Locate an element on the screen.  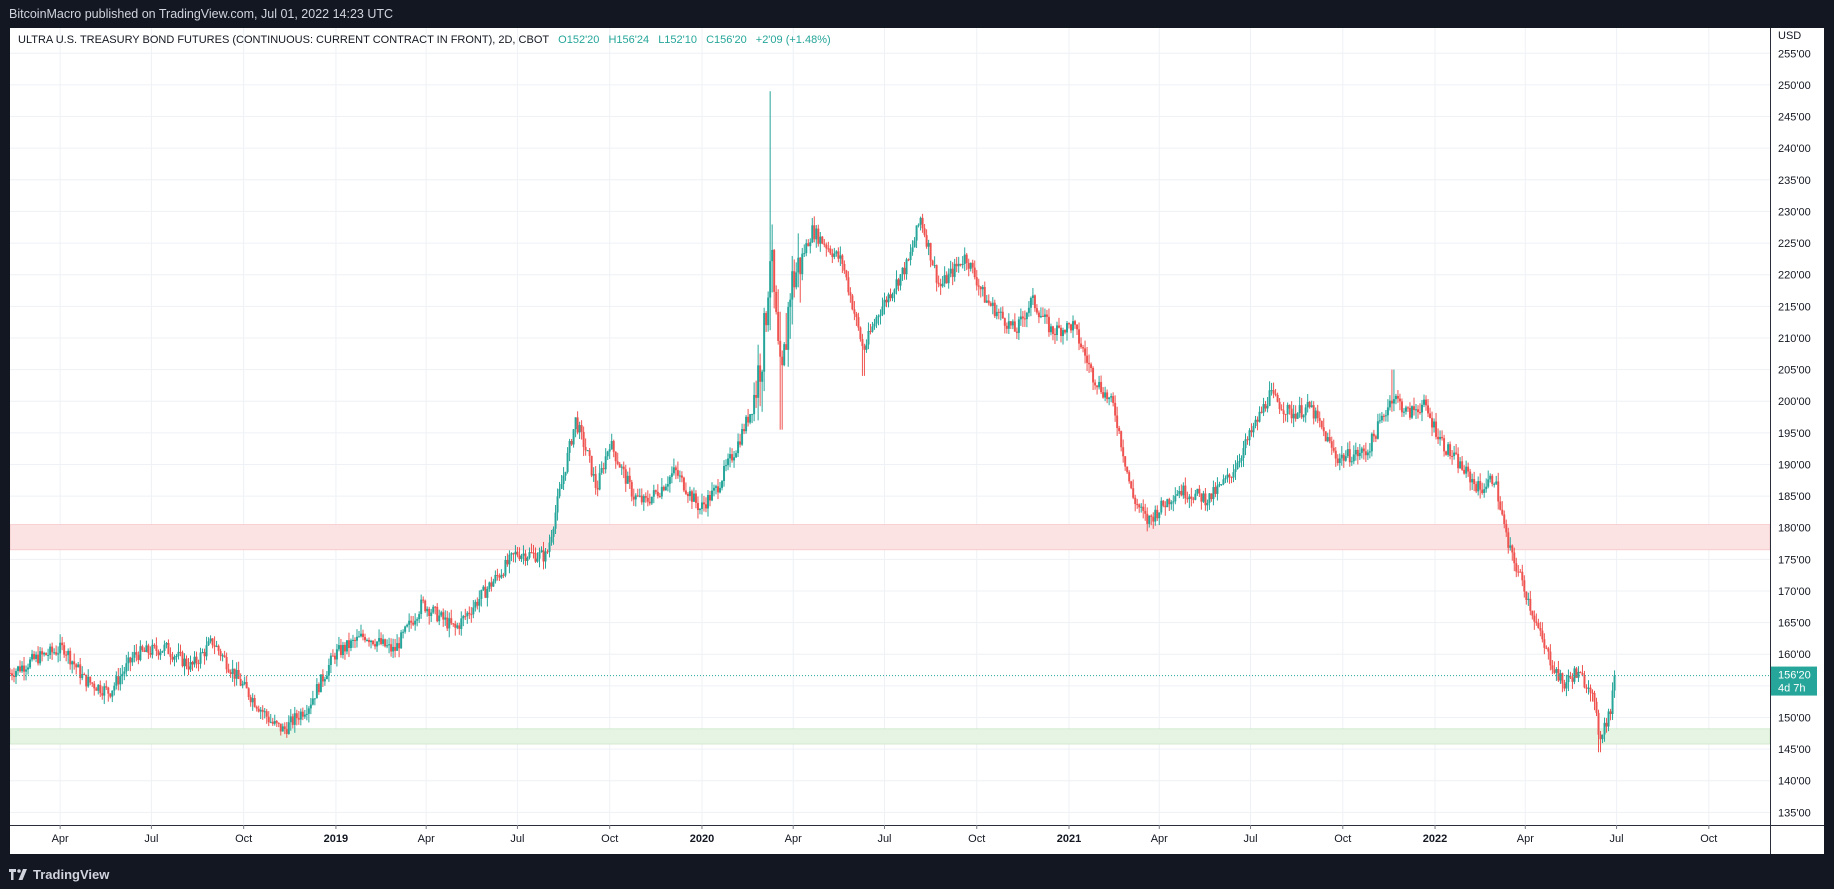
price-tick-label: 145'00 is located at coordinates (1794, 750).